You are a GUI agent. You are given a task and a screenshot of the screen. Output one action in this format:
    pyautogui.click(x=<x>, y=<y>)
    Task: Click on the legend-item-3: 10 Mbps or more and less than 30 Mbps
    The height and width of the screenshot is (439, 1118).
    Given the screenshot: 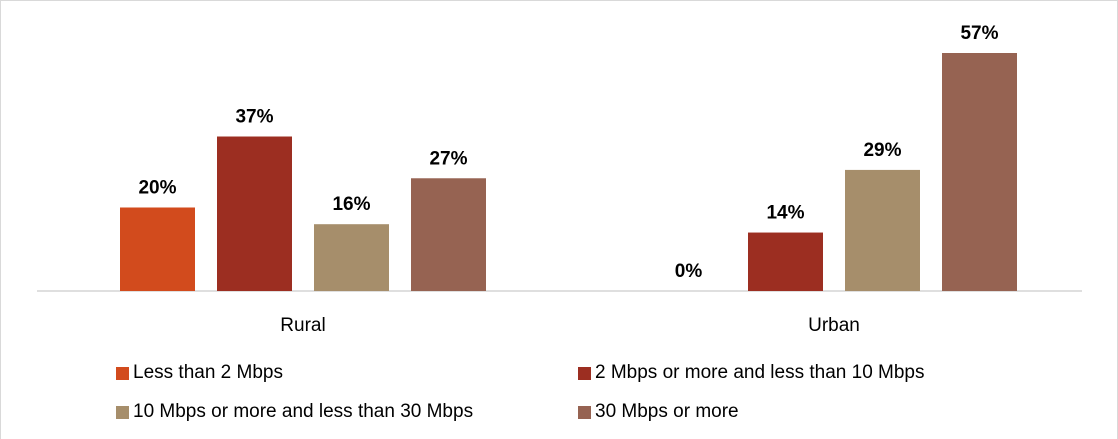 What is the action you would take?
    pyautogui.click(x=294, y=412)
    